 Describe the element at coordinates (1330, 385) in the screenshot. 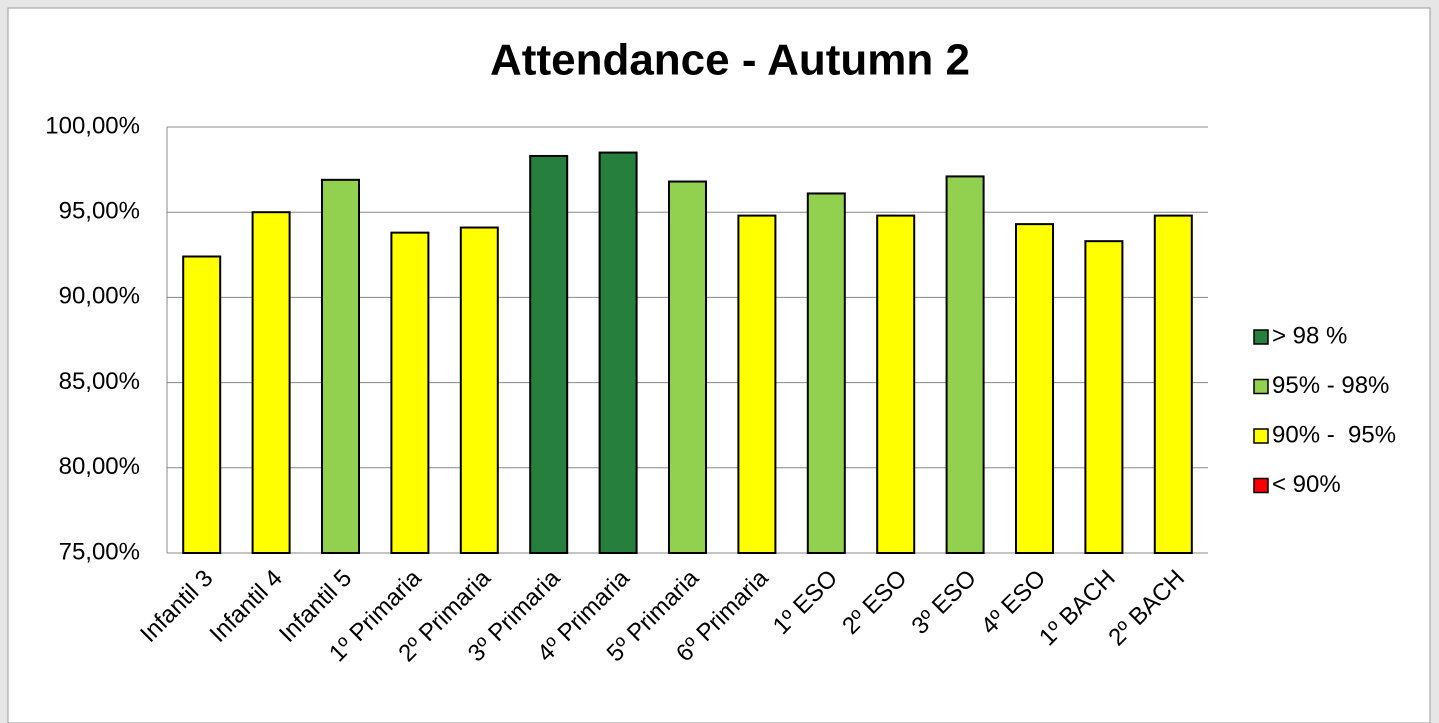

I see `legend-label: 95% - 98%` at that location.